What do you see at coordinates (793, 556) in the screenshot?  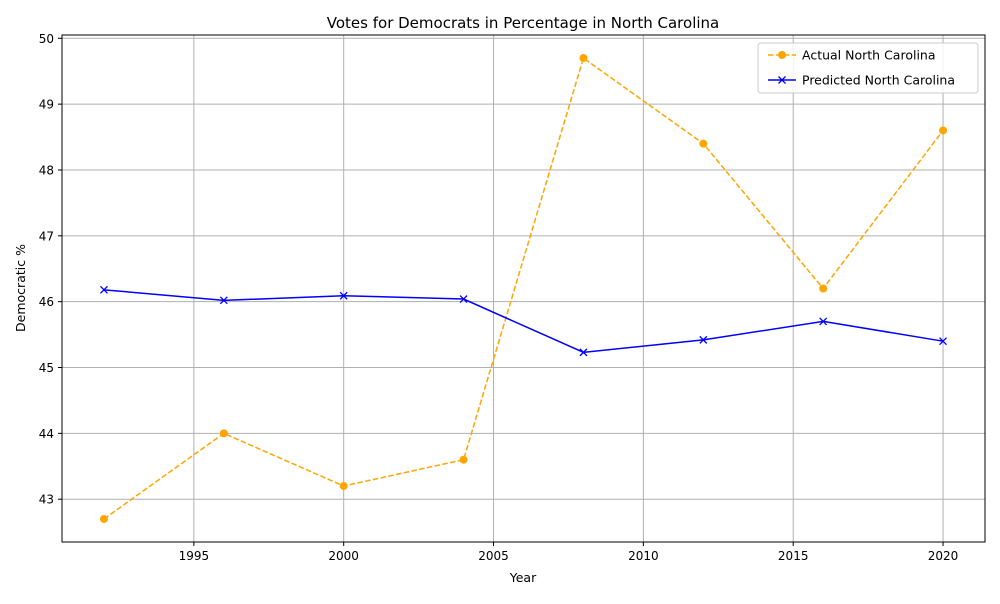 I see `x-tick-label: 2015` at bounding box center [793, 556].